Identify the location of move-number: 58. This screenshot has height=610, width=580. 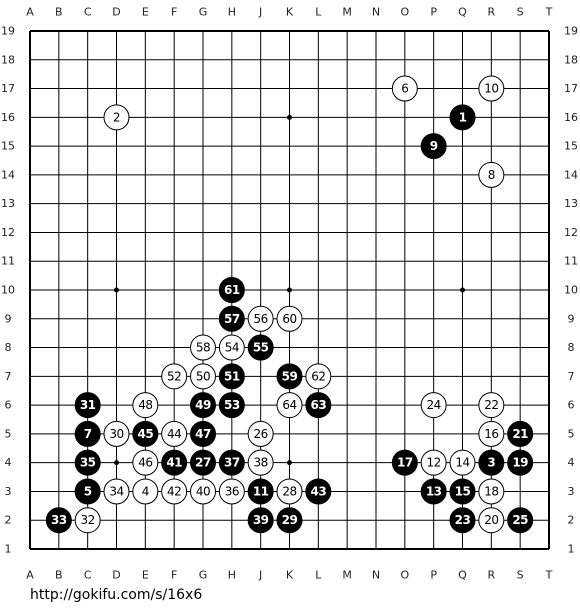
(203, 348).